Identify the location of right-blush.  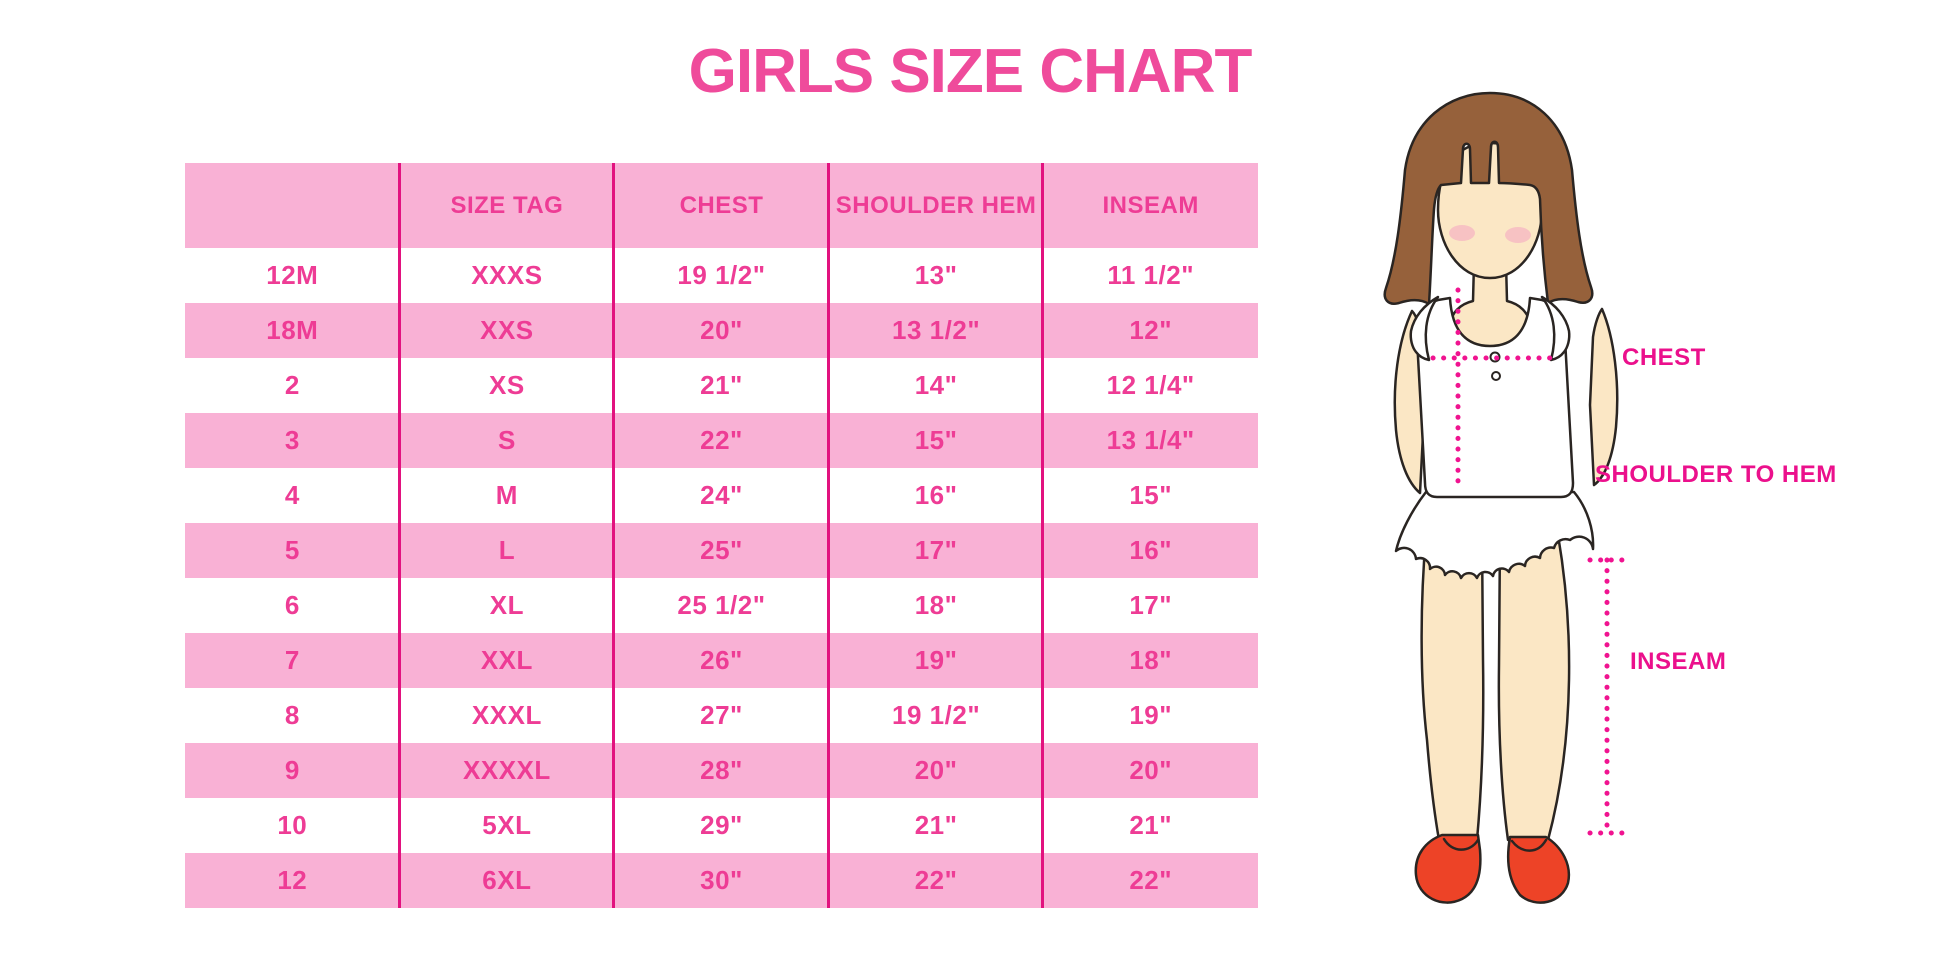
(1518, 235).